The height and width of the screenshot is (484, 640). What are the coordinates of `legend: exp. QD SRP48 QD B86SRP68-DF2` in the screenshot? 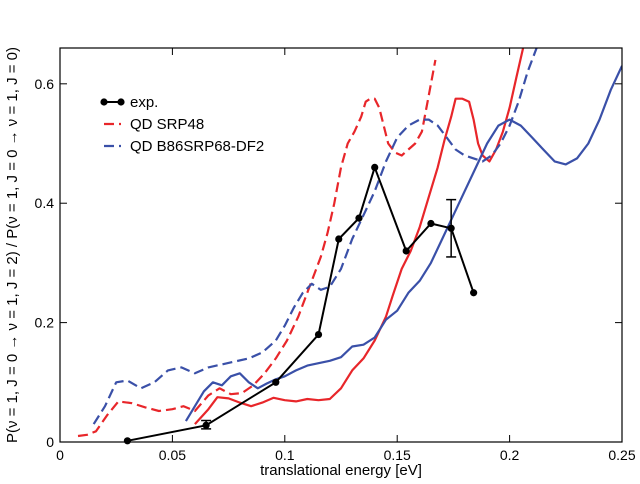 It's located at (182, 124).